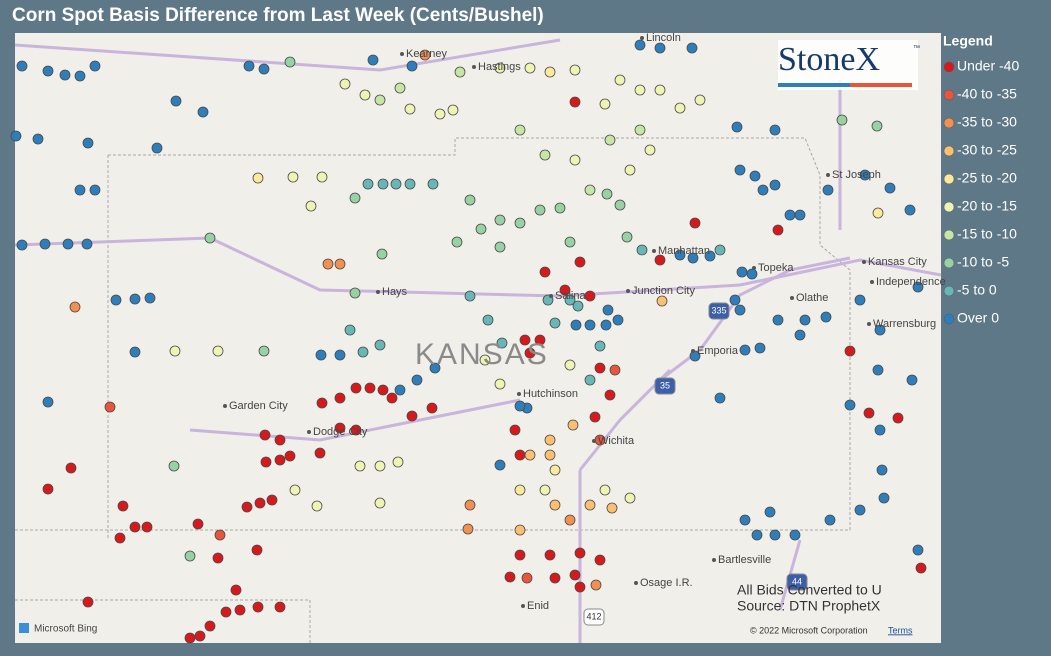 The width and height of the screenshot is (1051, 656). I want to click on place-label: Lincoln, so click(663, 38).